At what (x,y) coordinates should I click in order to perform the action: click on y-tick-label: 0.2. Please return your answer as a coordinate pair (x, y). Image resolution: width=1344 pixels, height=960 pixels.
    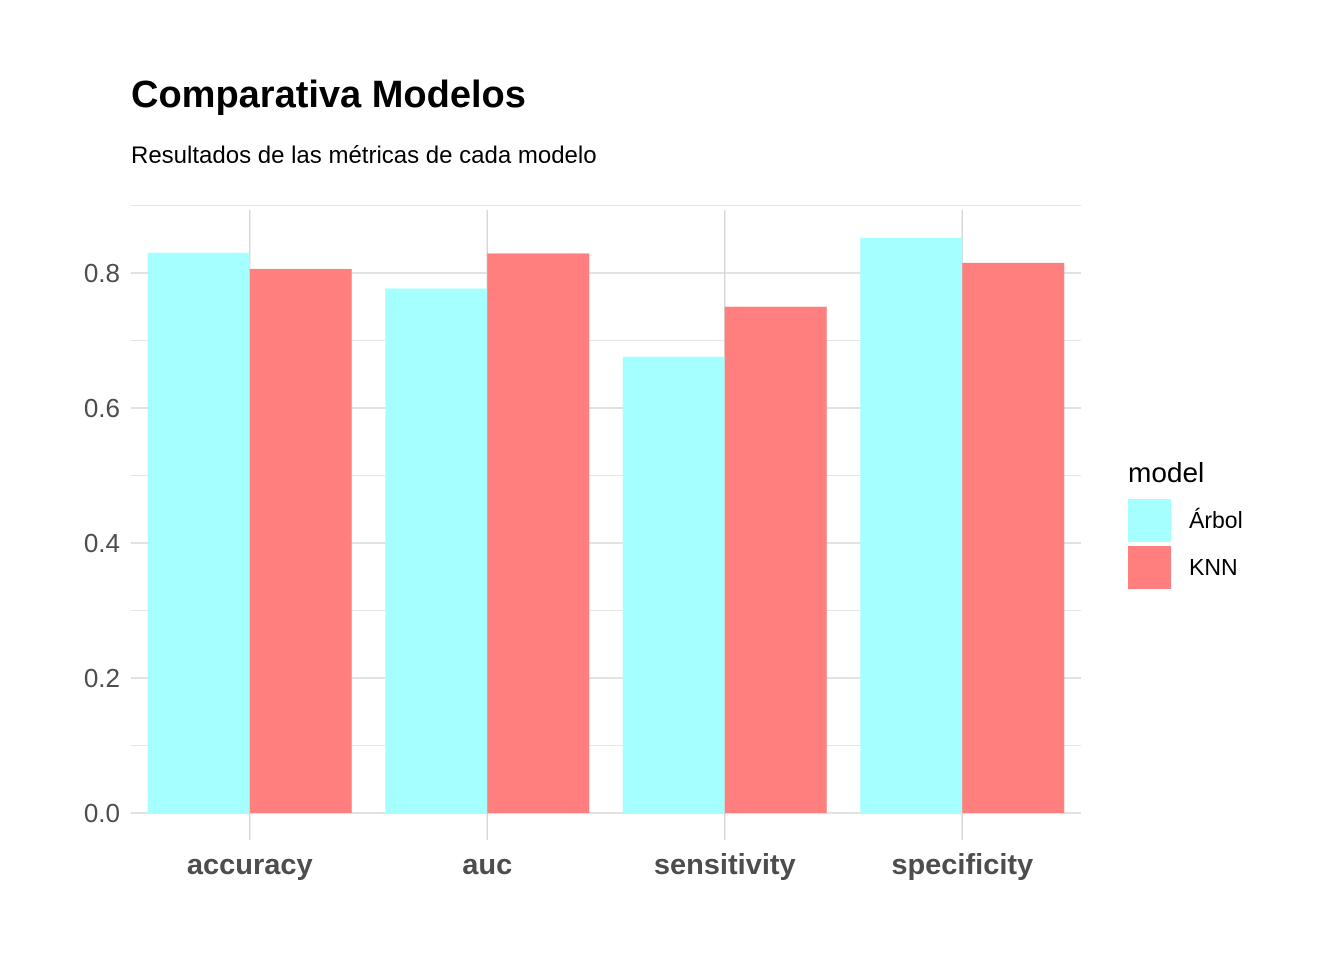
    Looking at the image, I should click on (102, 678).